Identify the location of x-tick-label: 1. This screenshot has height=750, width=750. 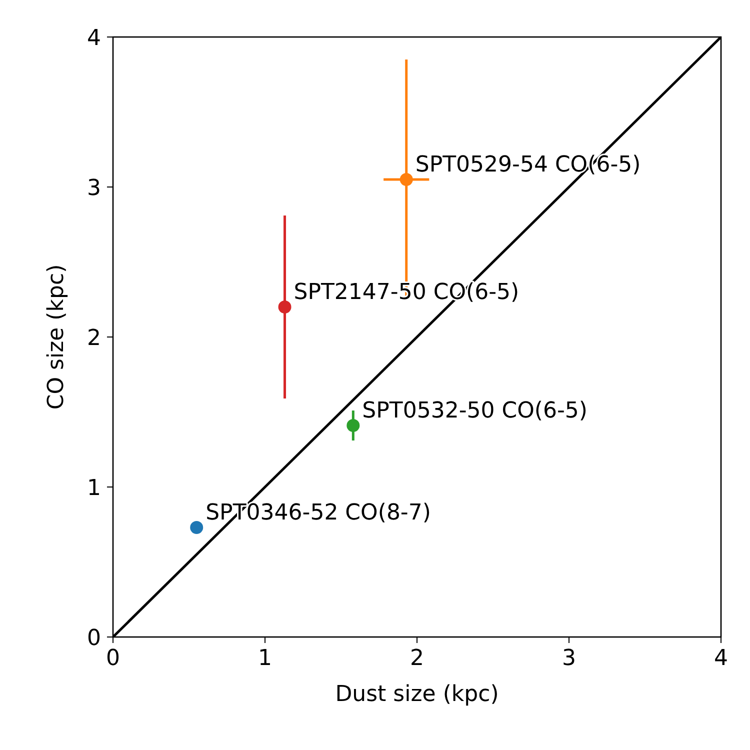
(265, 658).